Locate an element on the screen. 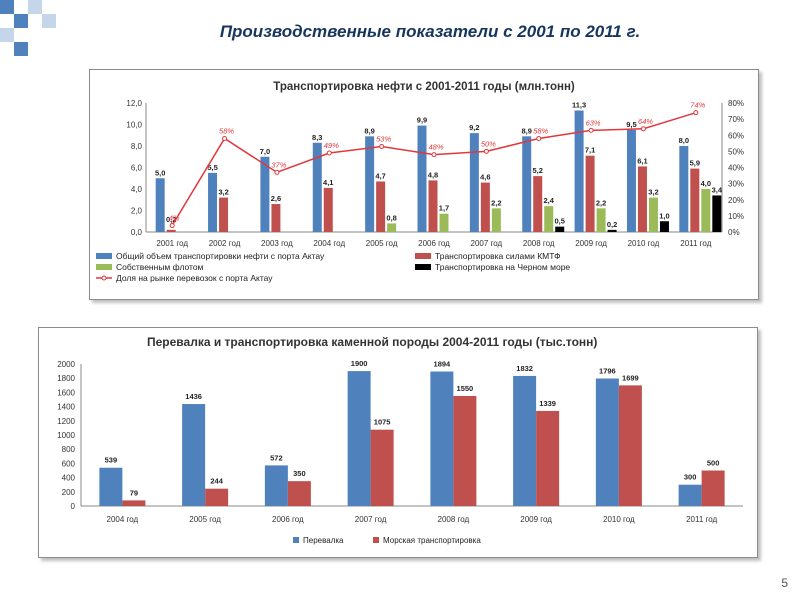  data-label: 0,5 is located at coordinates (560, 221).